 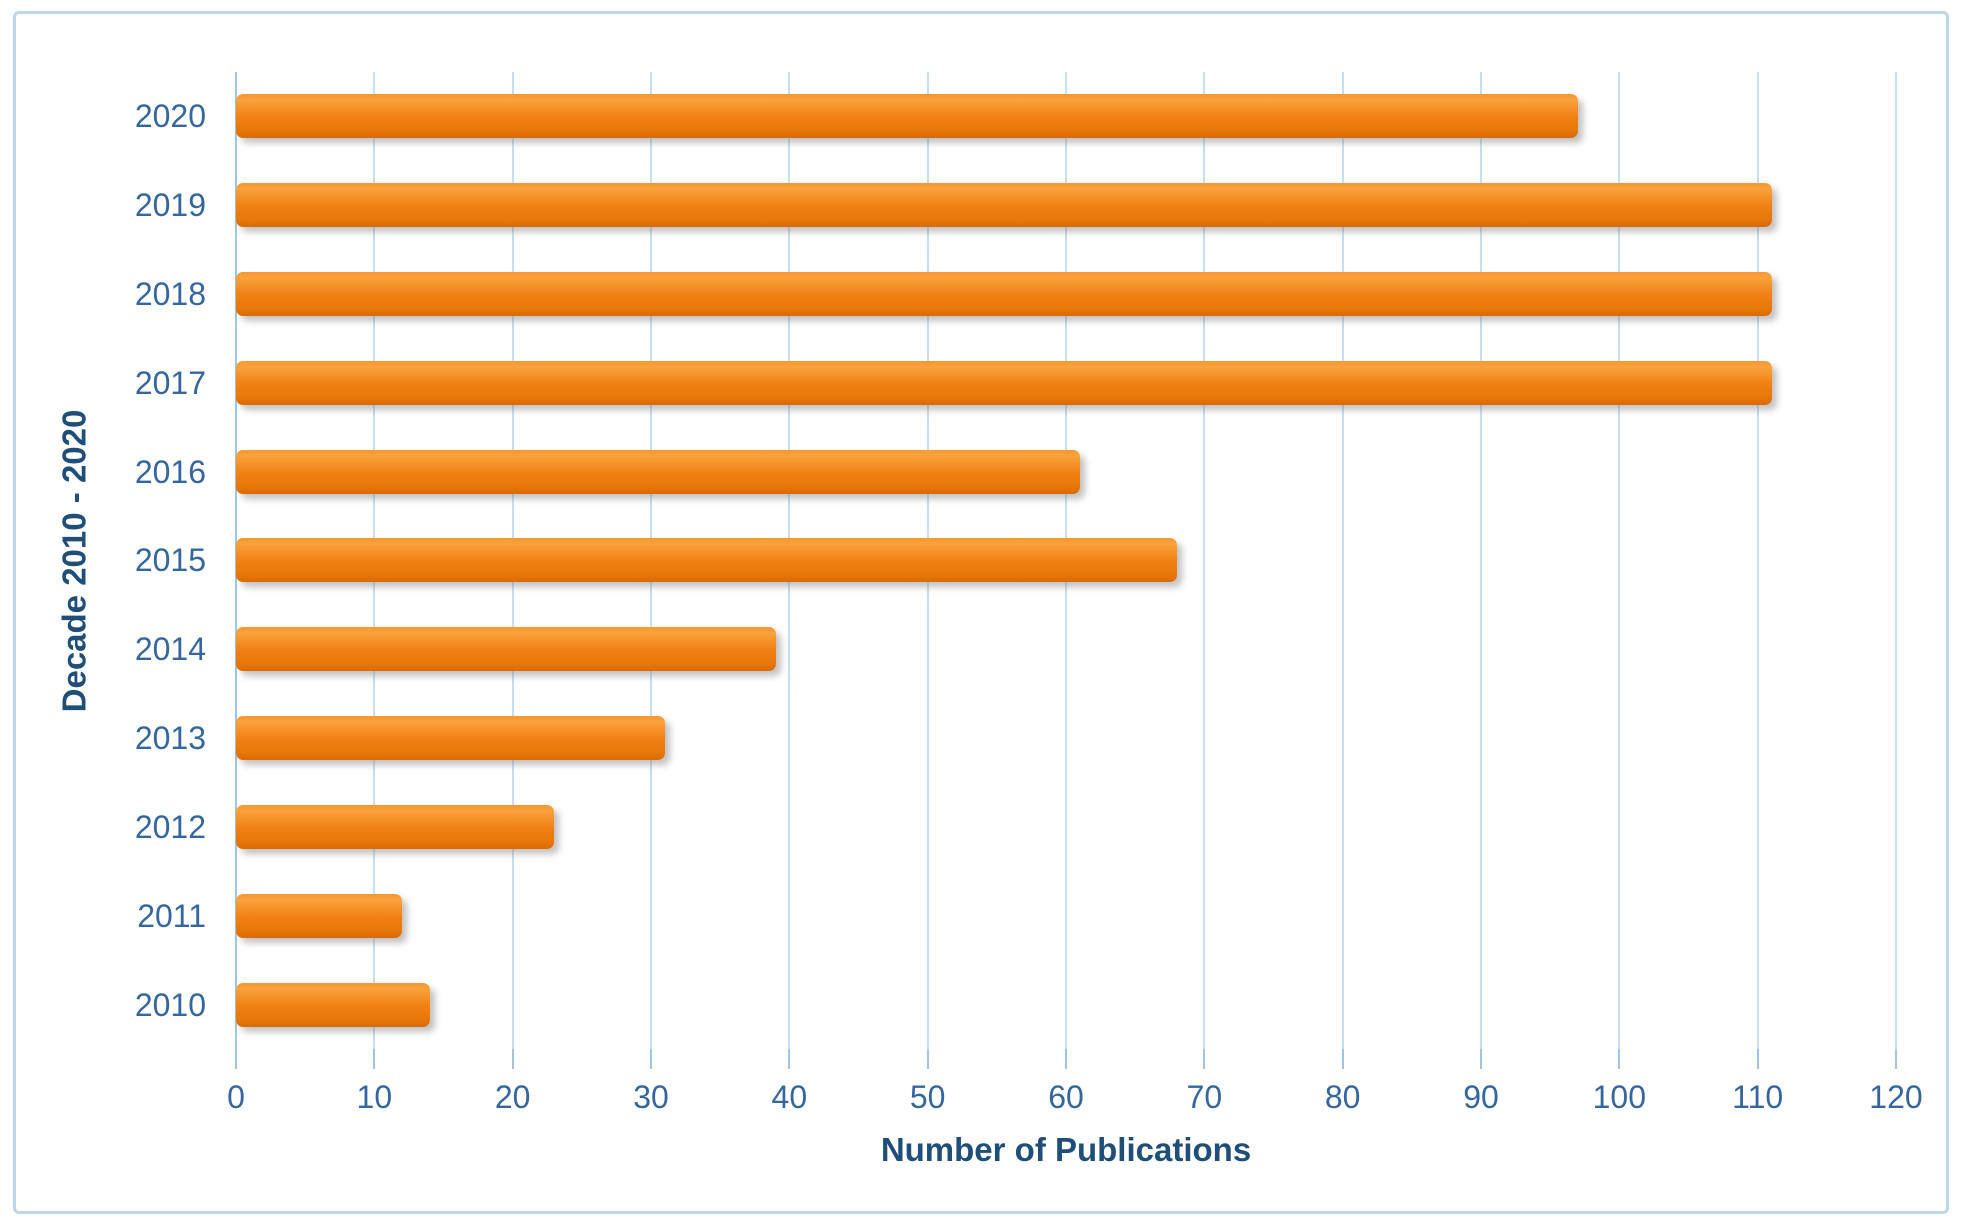 I want to click on bar-row-2013: 2013, so click(x=1015, y=738).